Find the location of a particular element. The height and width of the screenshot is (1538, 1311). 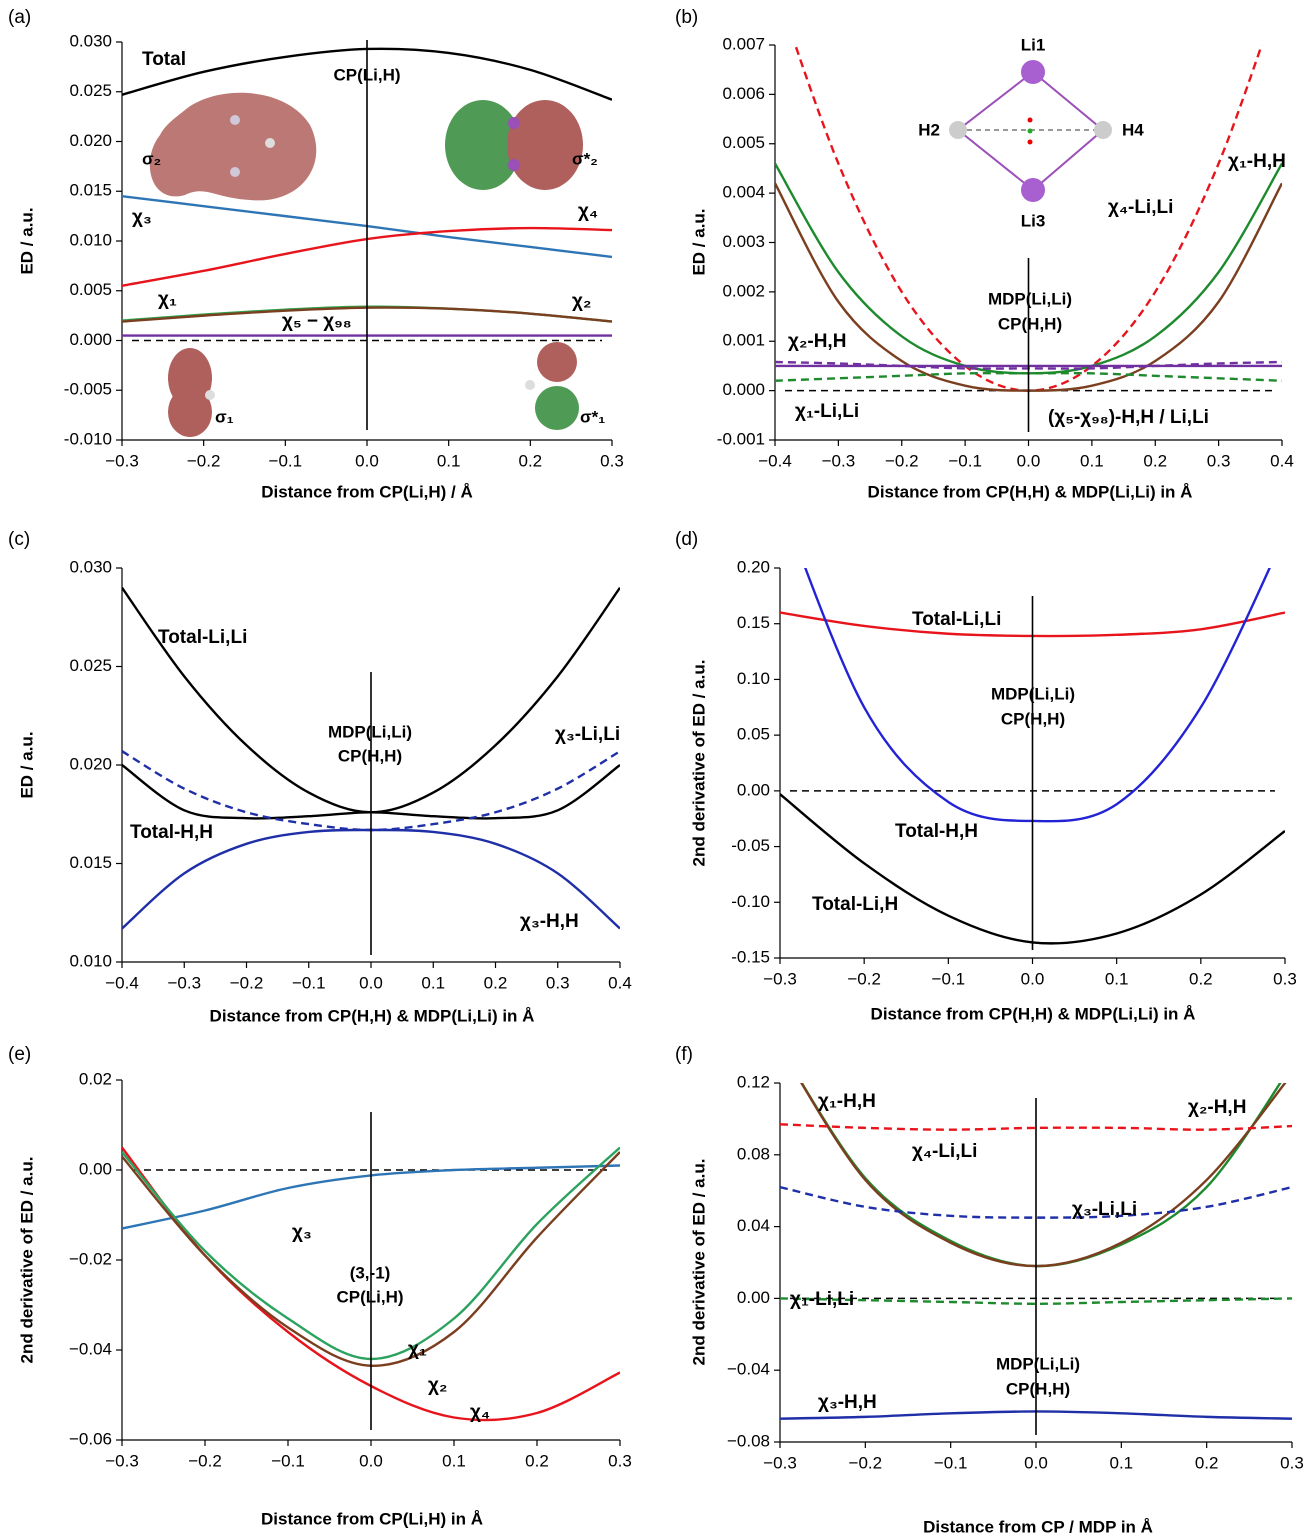

y-tick-label: 0.20 is located at coordinates (753, 566).